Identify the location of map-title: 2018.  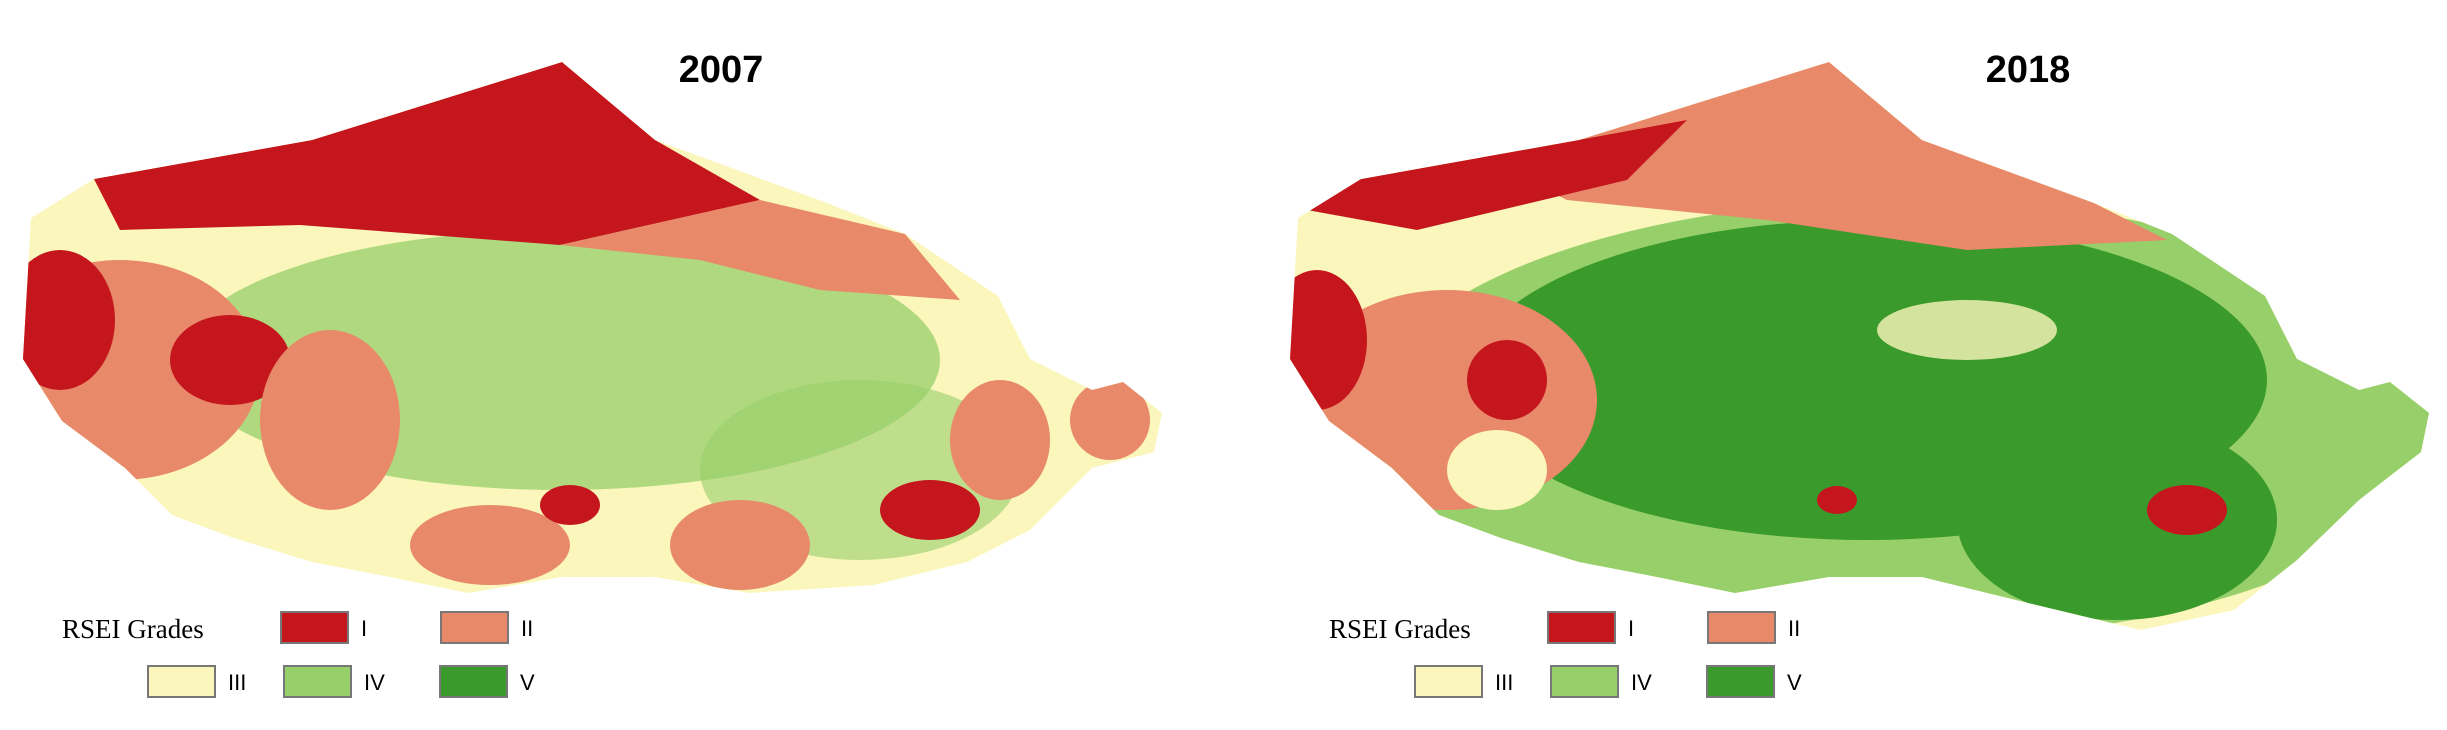
(2028, 70).